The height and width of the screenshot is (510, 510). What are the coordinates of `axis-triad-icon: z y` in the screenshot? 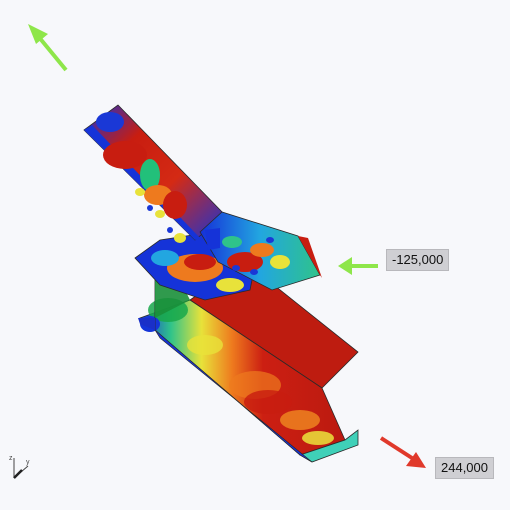 It's located at (19, 467).